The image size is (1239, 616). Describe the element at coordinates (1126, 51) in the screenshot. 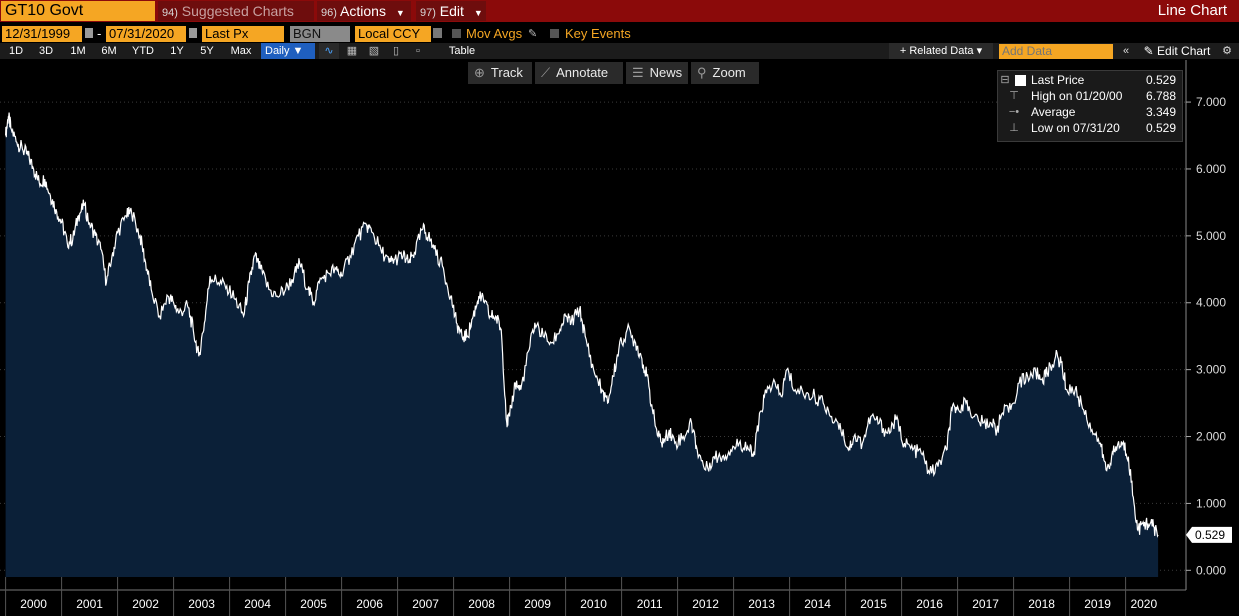

I see `collapse-icon: «` at that location.